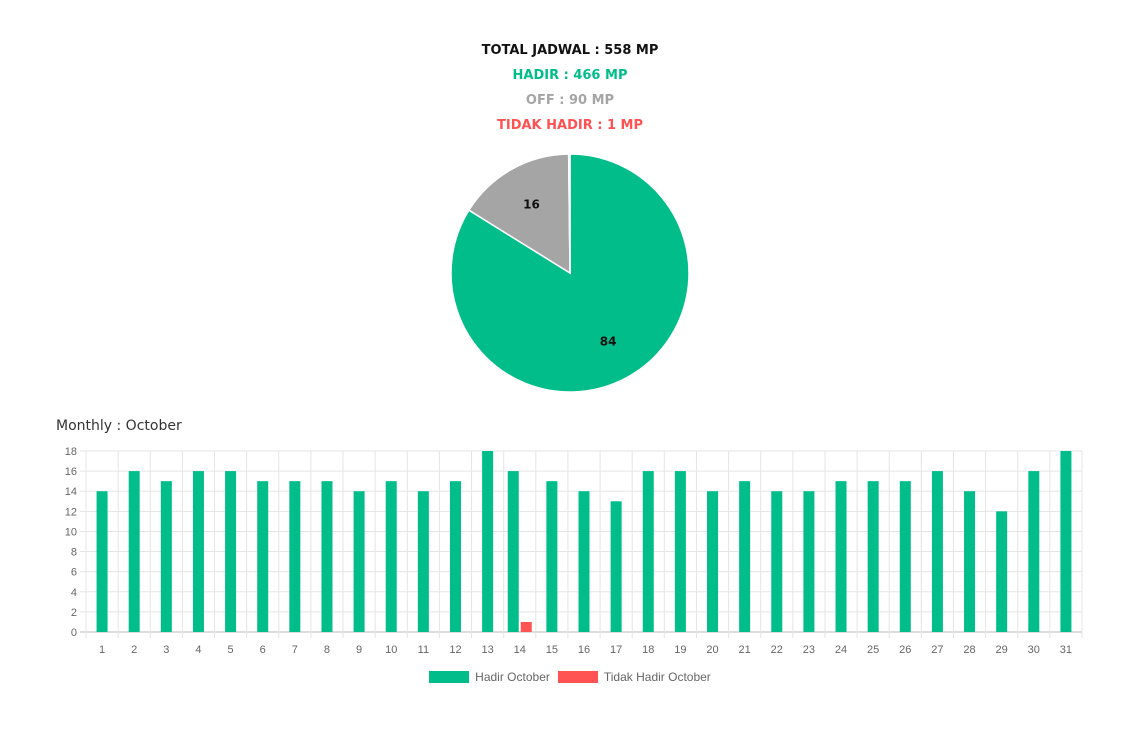 The width and height of the screenshot is (1140, 739). I want to click on x-tick-label: 8, so click(327, 650).